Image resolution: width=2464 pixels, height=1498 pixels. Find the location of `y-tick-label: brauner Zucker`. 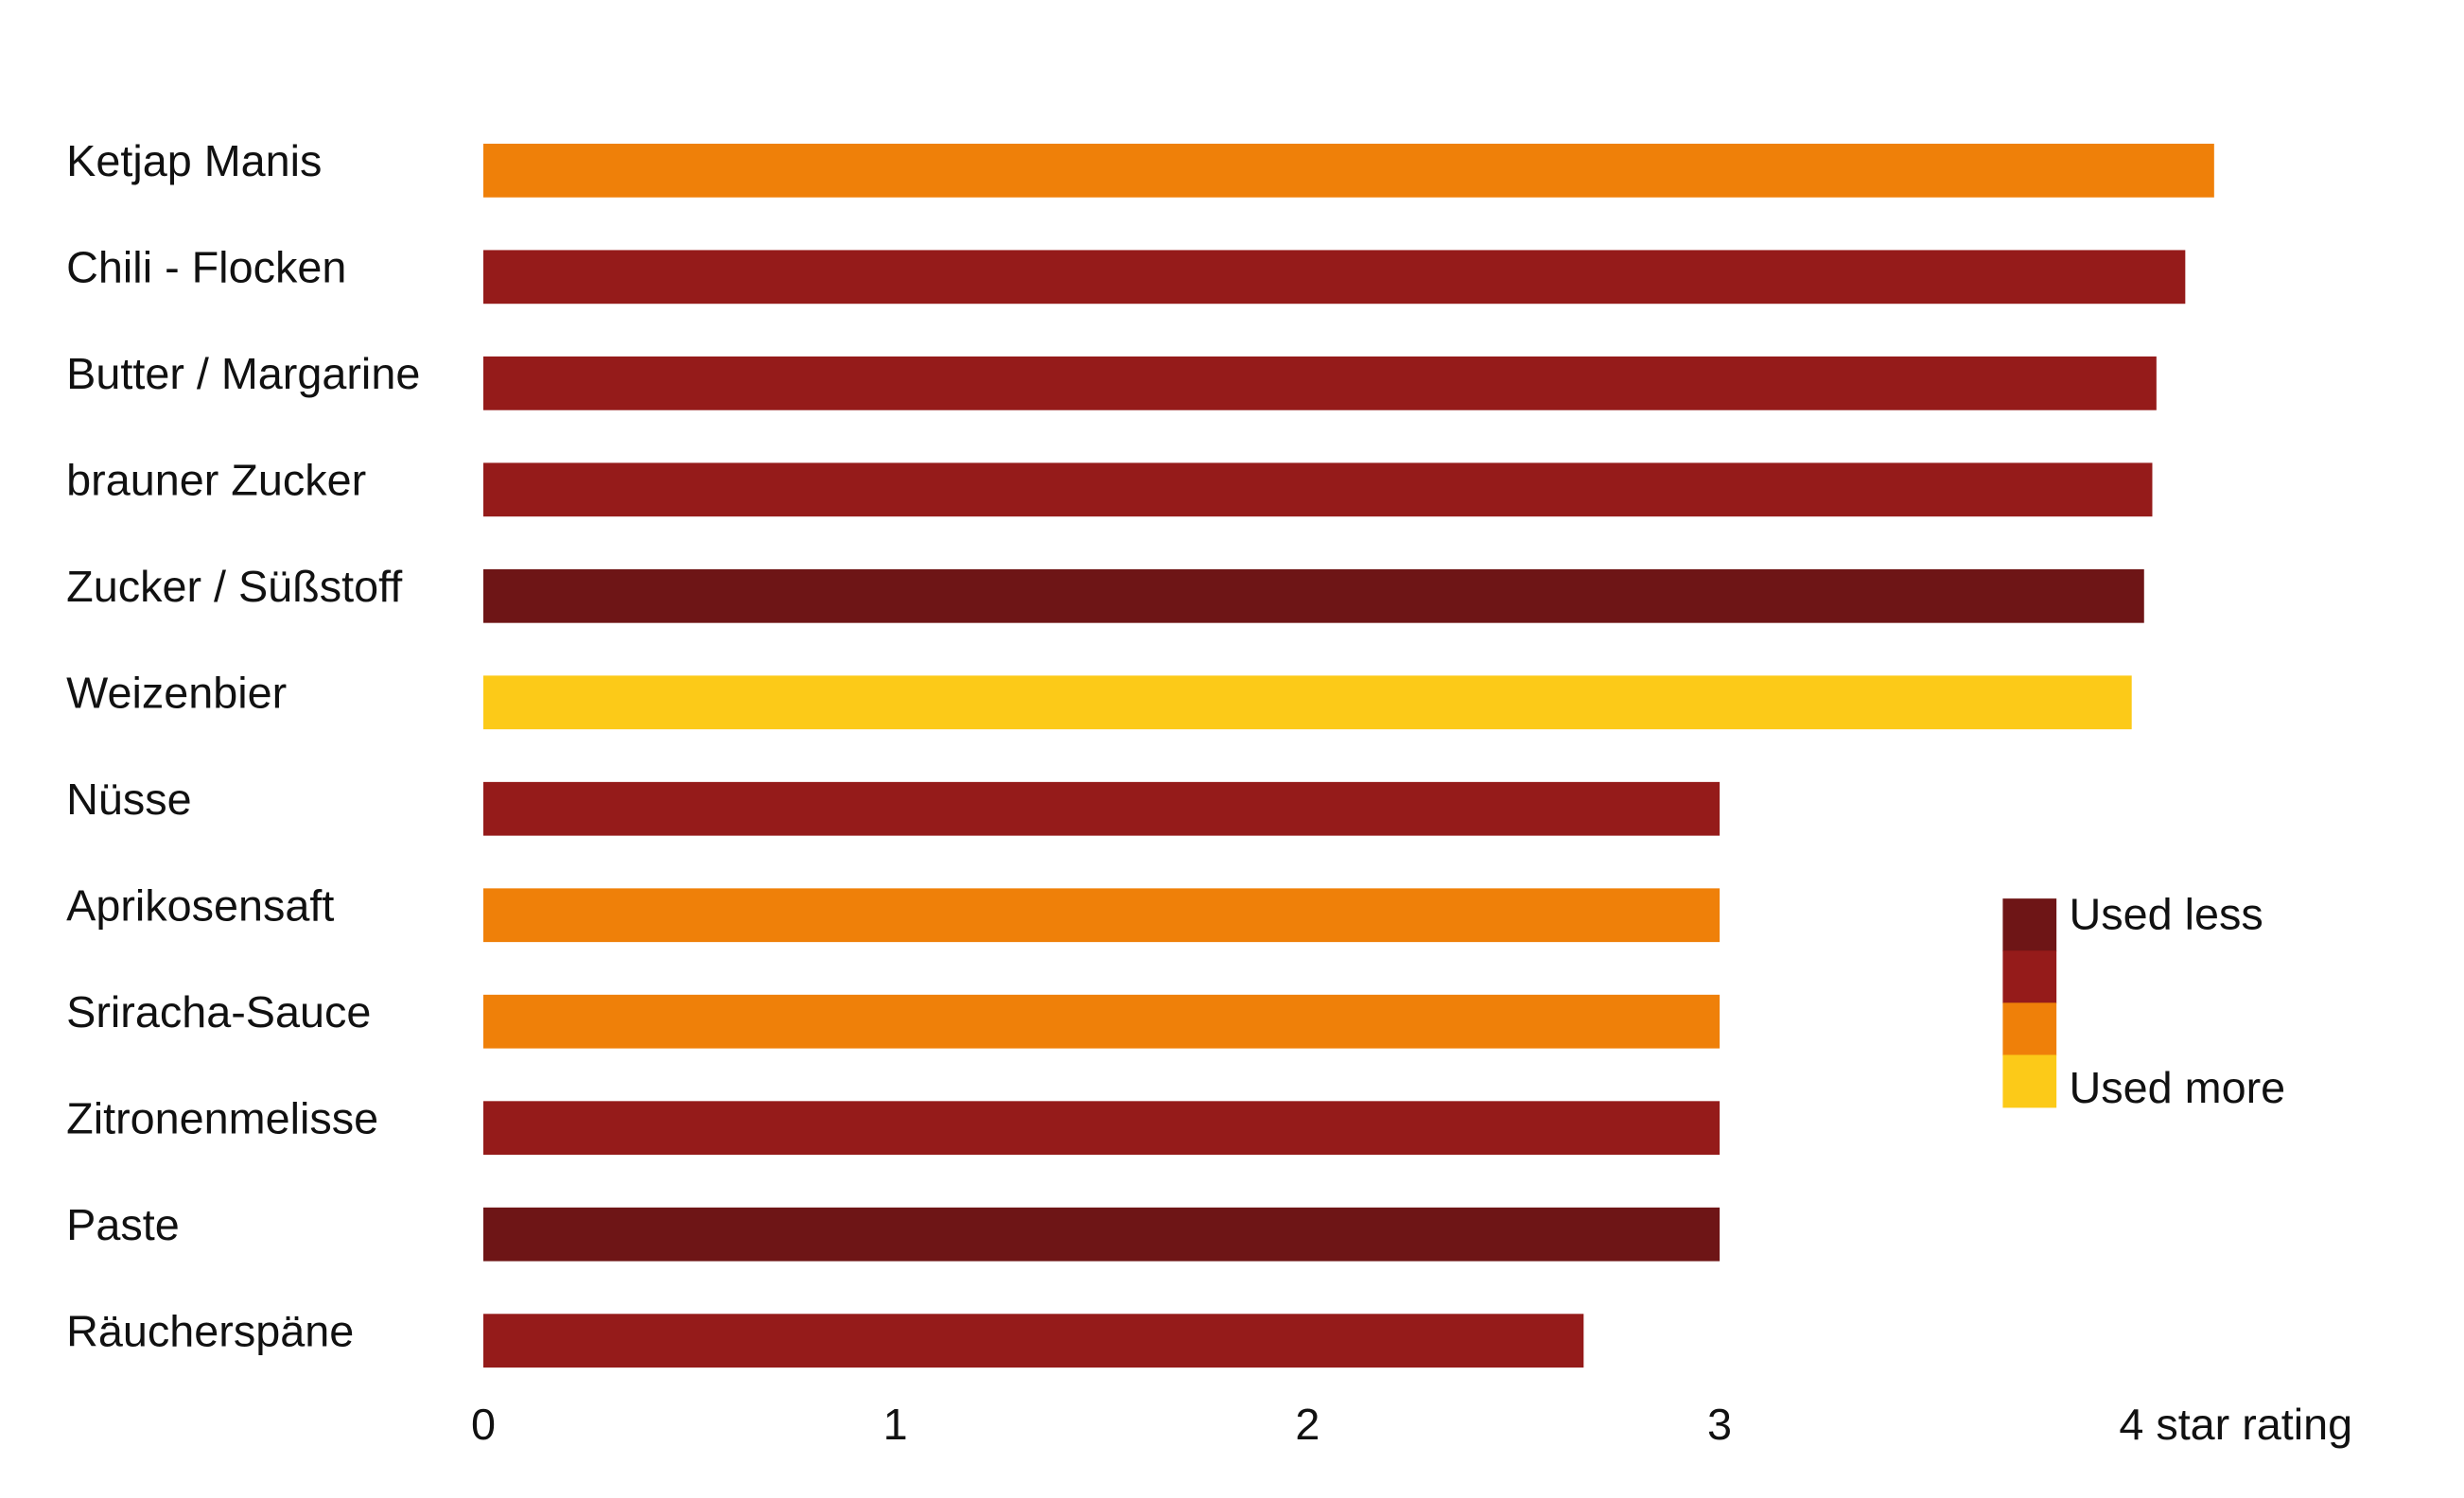

y-tick-label: brauner Zucker is located at coordinates (216, 480).